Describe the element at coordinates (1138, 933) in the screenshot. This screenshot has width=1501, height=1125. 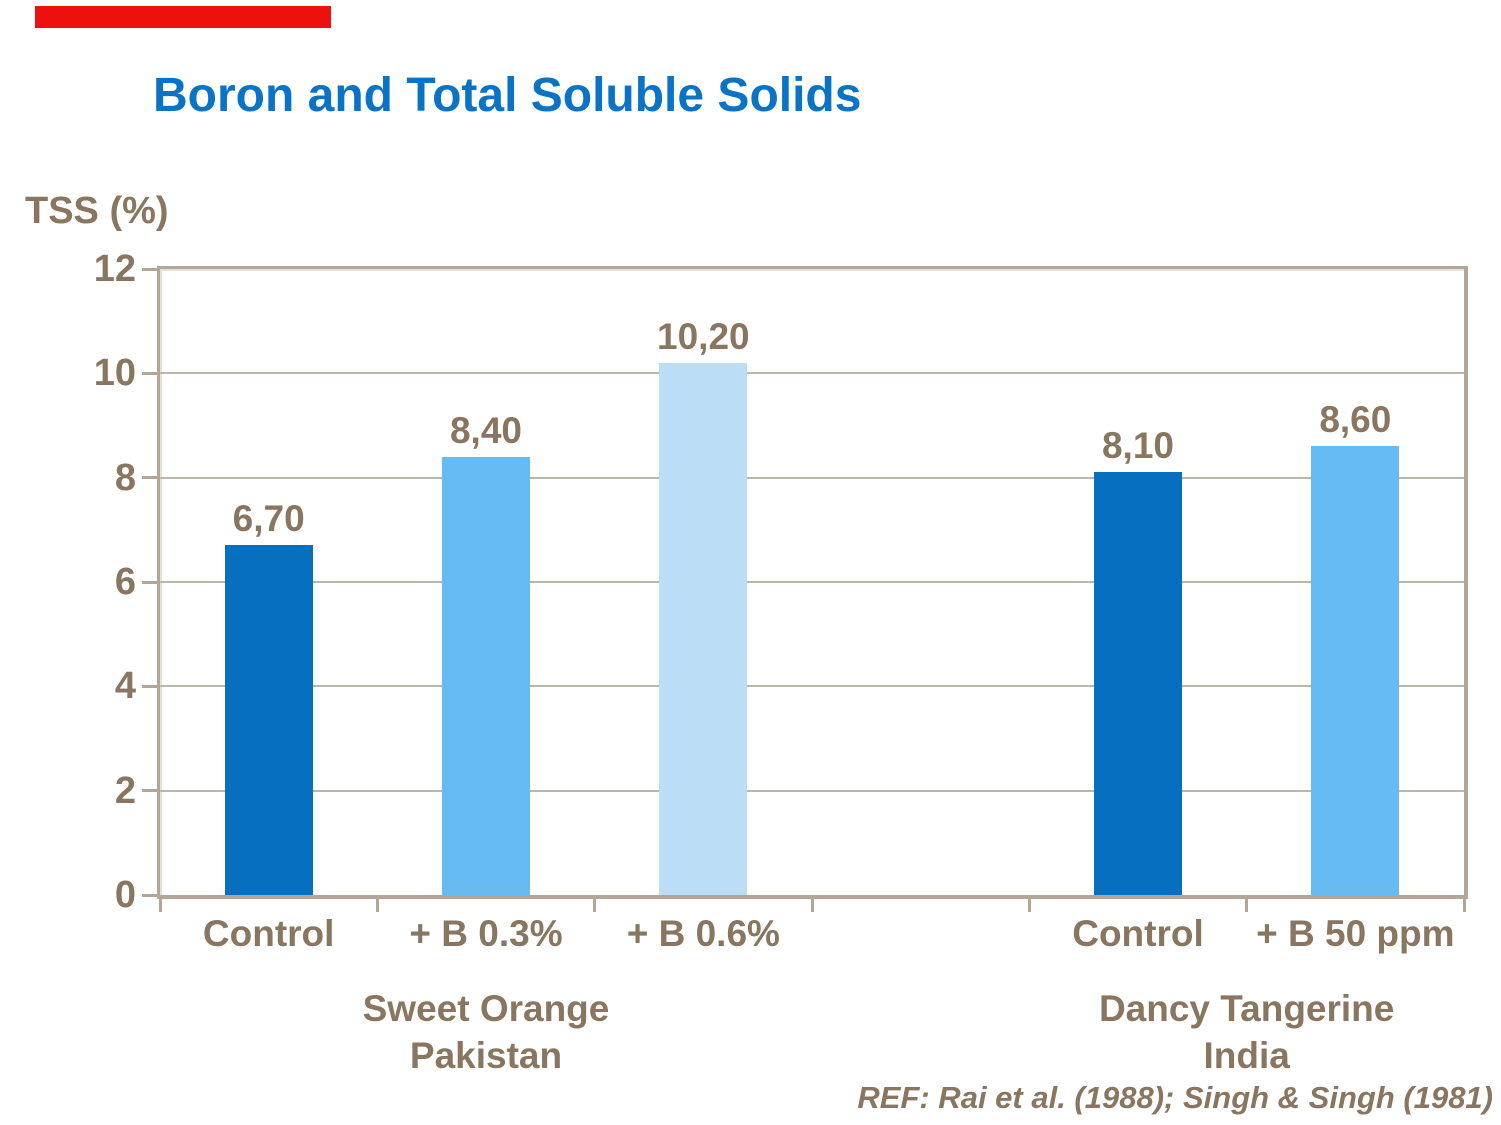
I see `category-label-control-g2: Control` at that location.